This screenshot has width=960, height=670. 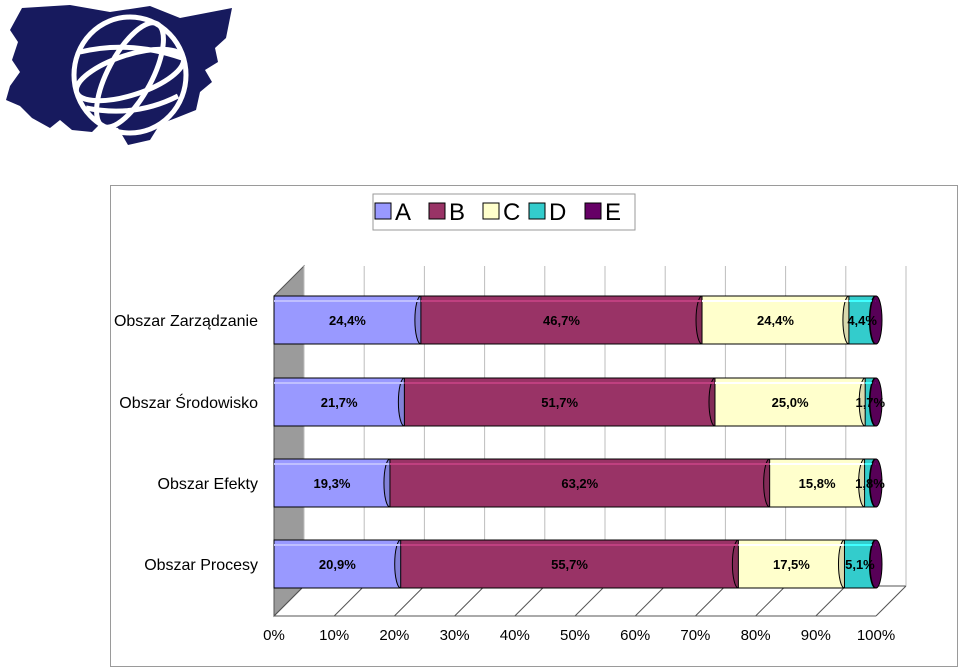 What do you see at coordinates (575, 635) in the screenshot?
I see `x-tick-label: 50%` at bounding box center [575, 635].